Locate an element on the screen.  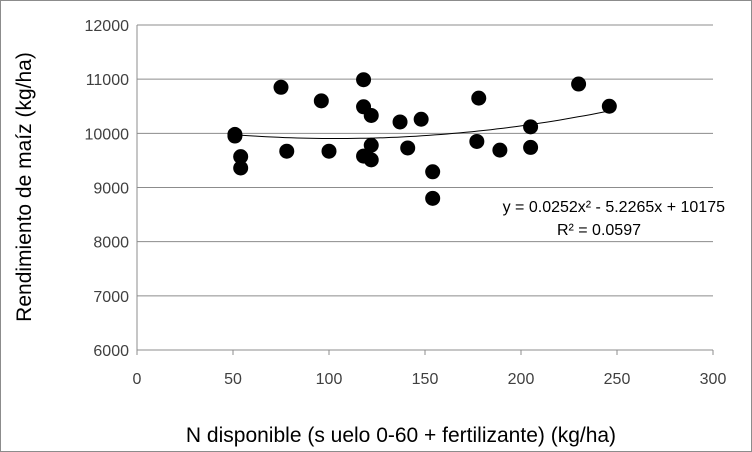
y-tick-label: 7000 is located at coordinates (111, 297).